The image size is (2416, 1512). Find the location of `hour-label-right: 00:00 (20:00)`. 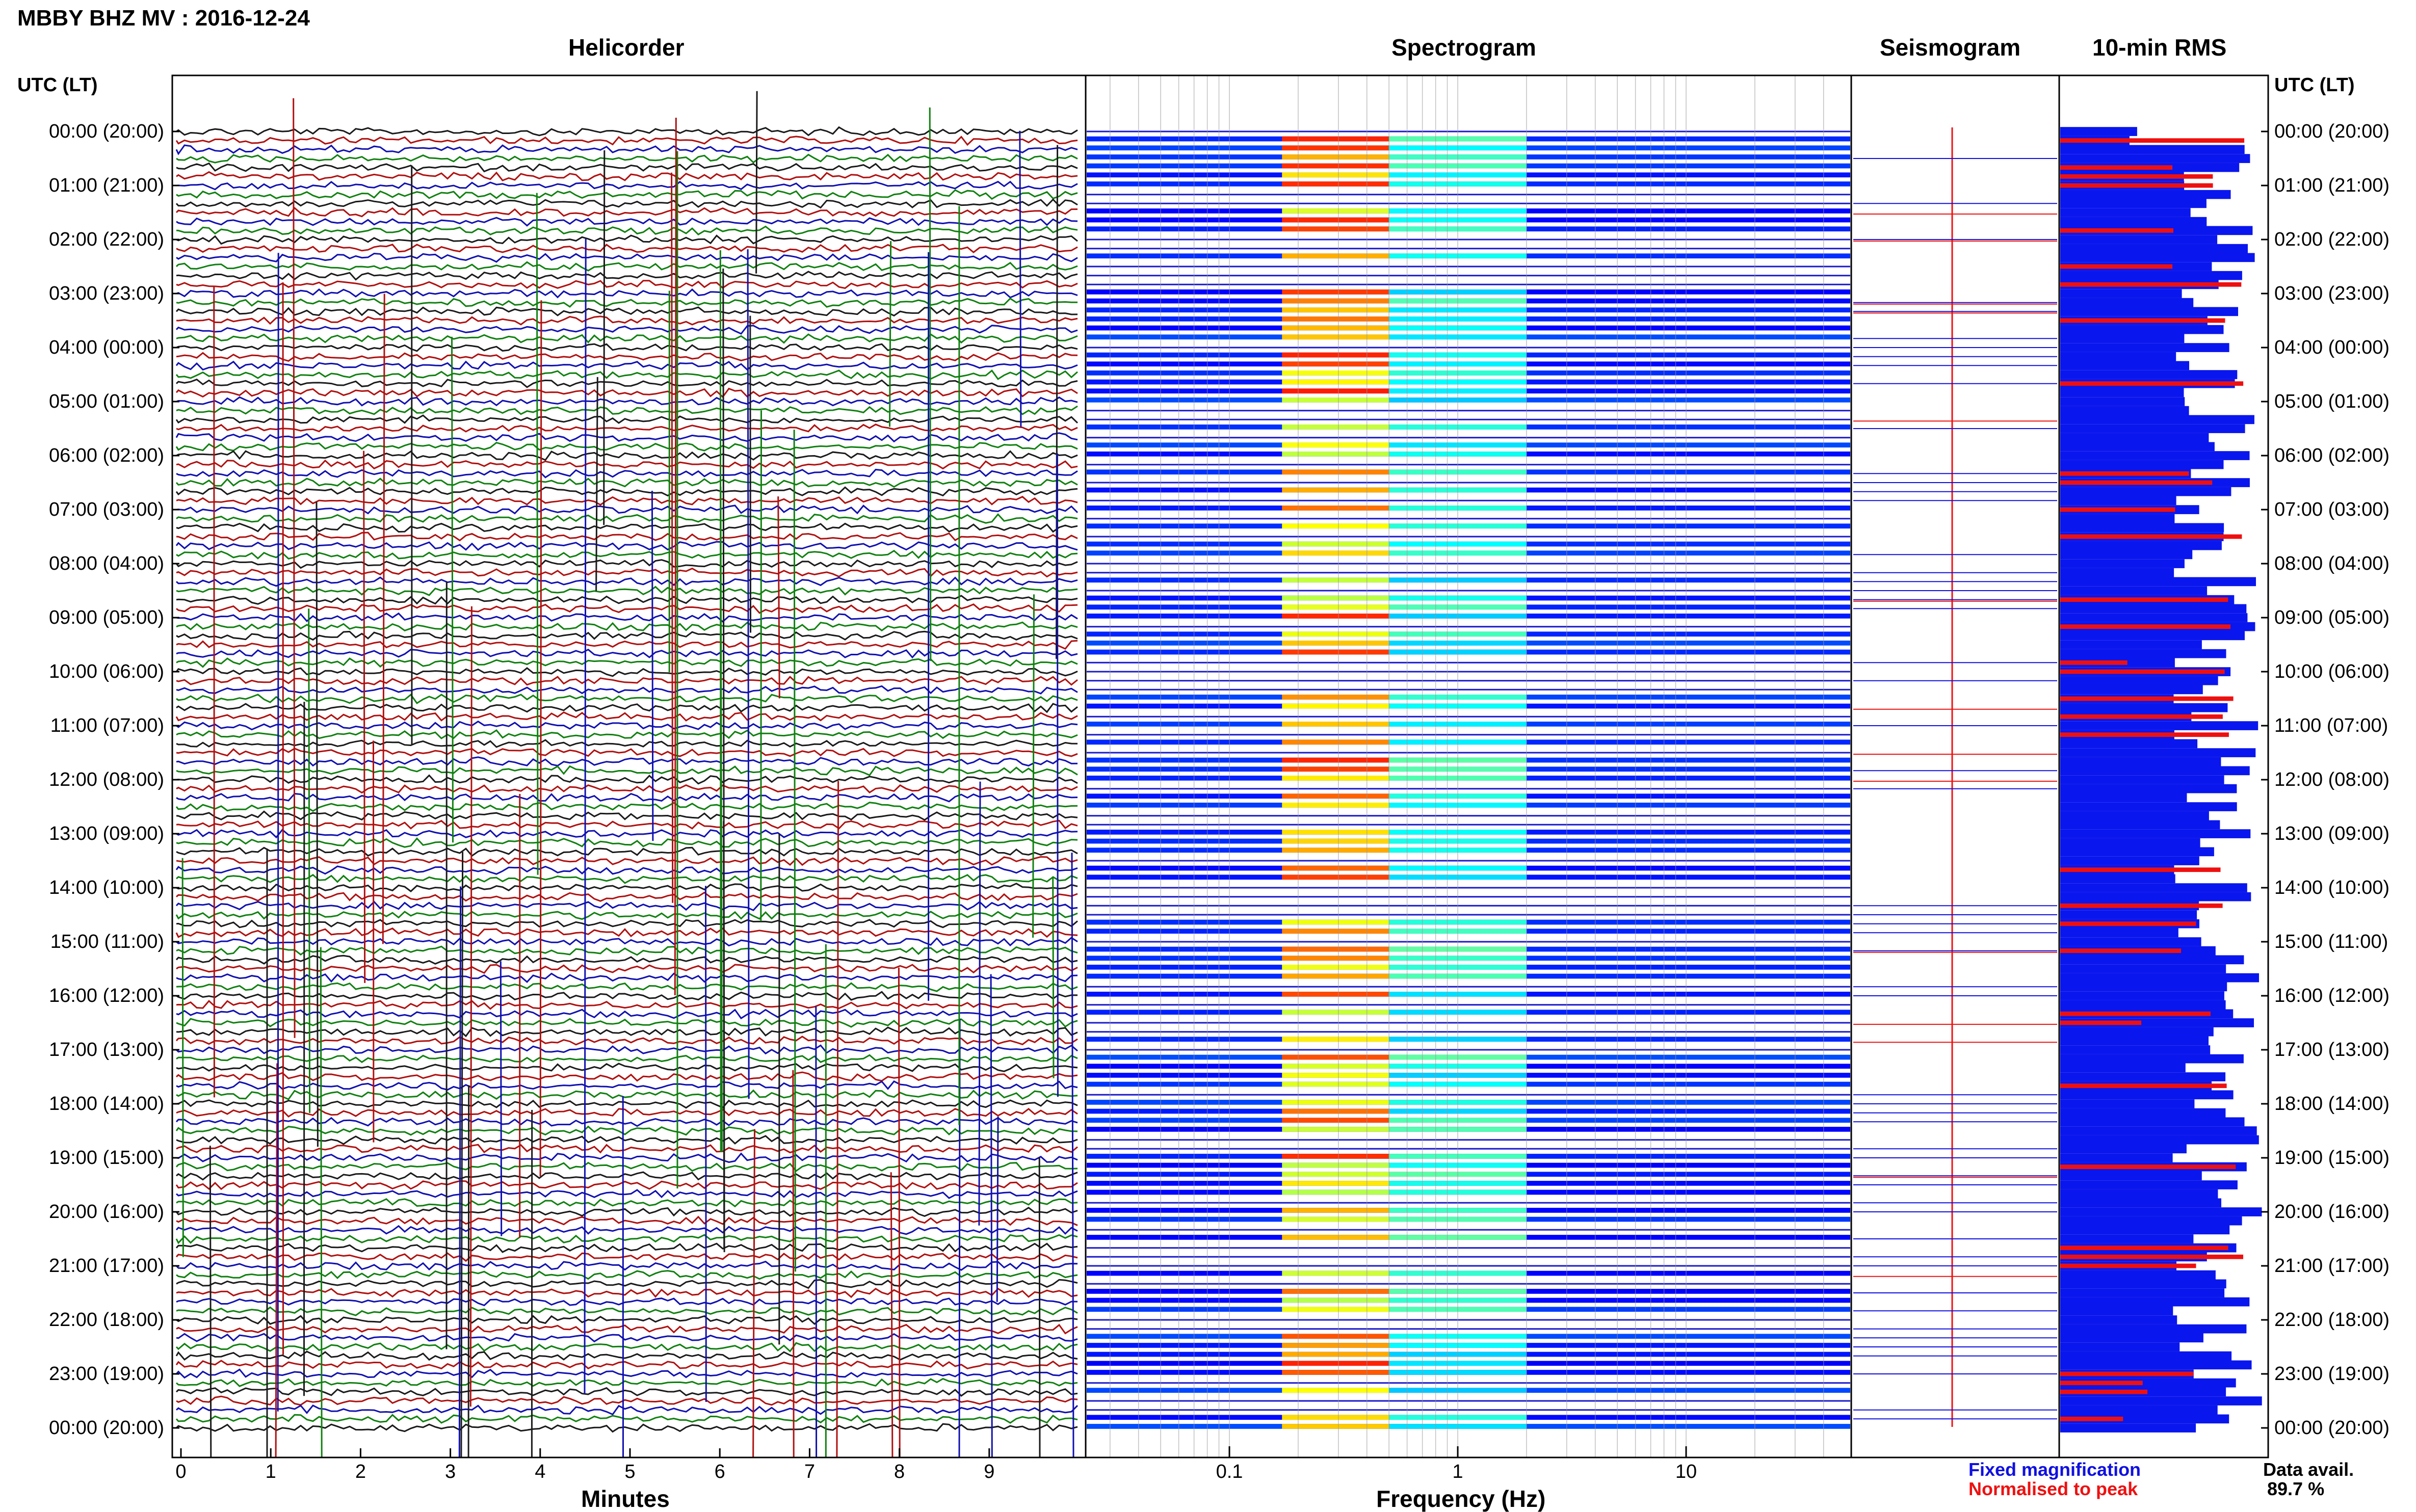

hour-label-right: 00:00 (20:00) is located at coordinates (2331, 1428).